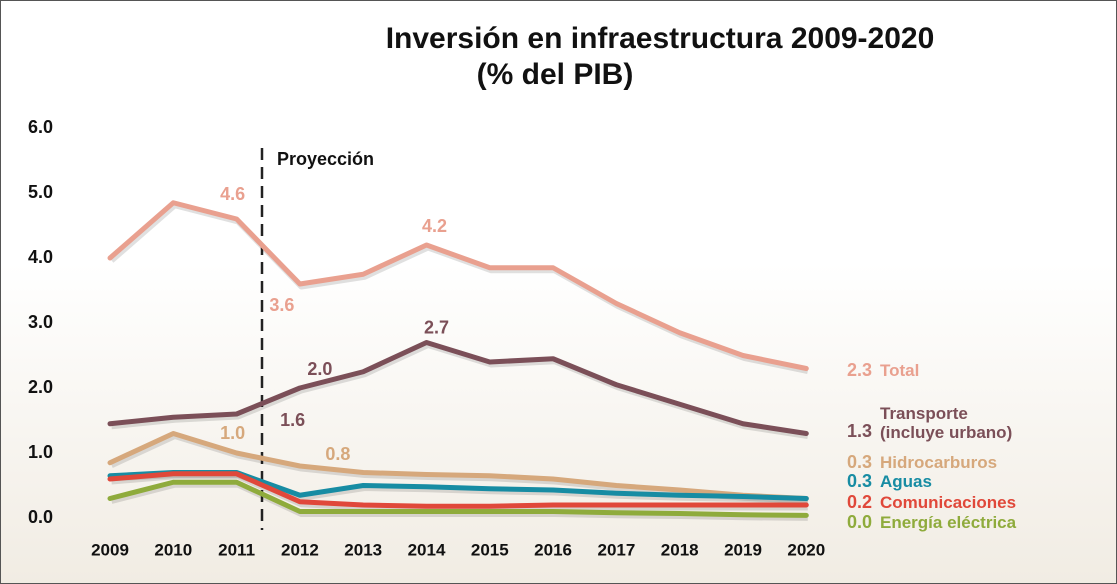  I want to click on value-label: 3.6, so click(281, 305).